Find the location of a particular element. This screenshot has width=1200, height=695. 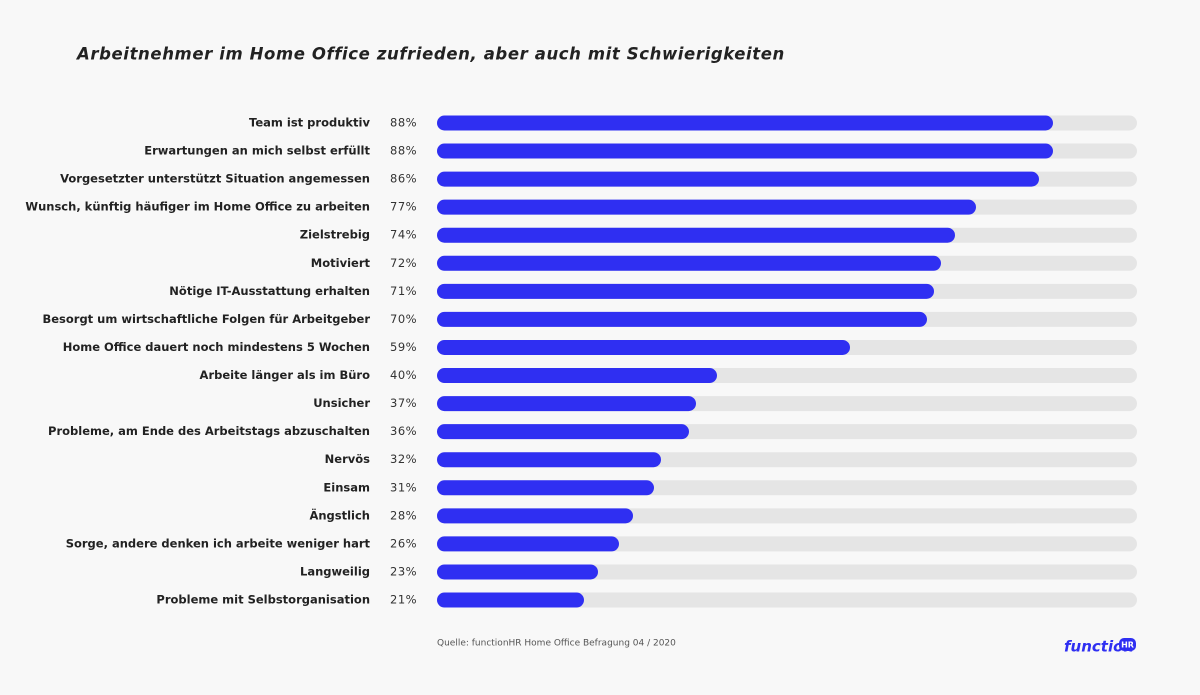

category-label: Erwartungen an mich selbst erfüllt is located at coordinates (257, 151).